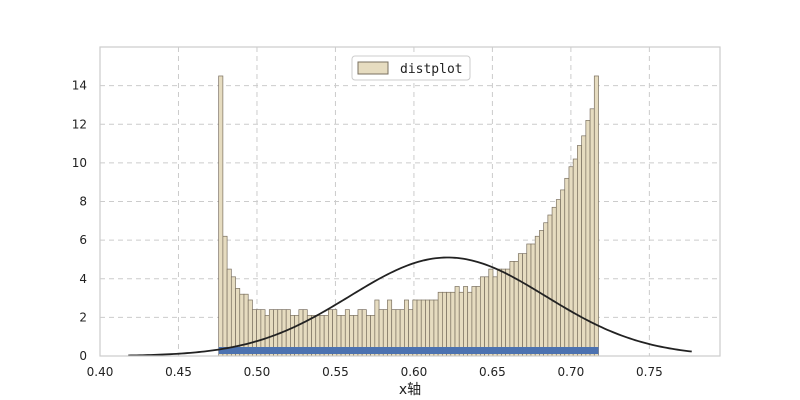 Image resolution: width=800 pixels, height=400 pixels. Describe the element at coordinates (83, 356) in the screenshot. I see `y-tick-label: 0` at that location.